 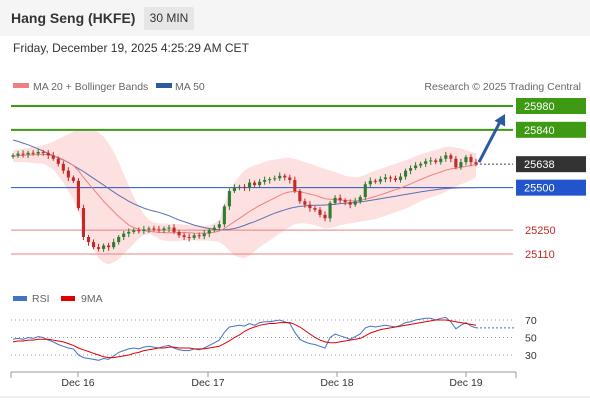 I want to click on resistance-level-tag, so click(x=551, y=129).